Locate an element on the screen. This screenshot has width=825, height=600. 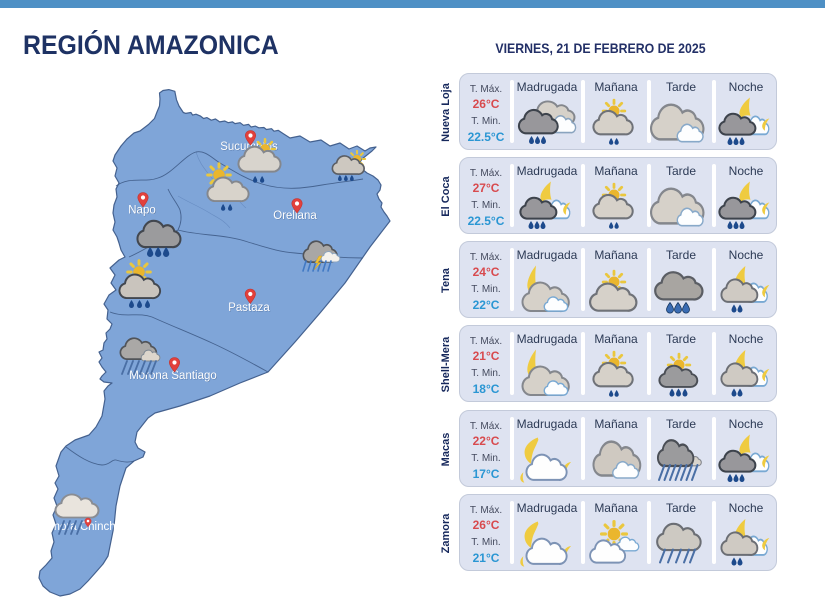
svg-text: Morona Santiago is located at coordinates (173, 376).